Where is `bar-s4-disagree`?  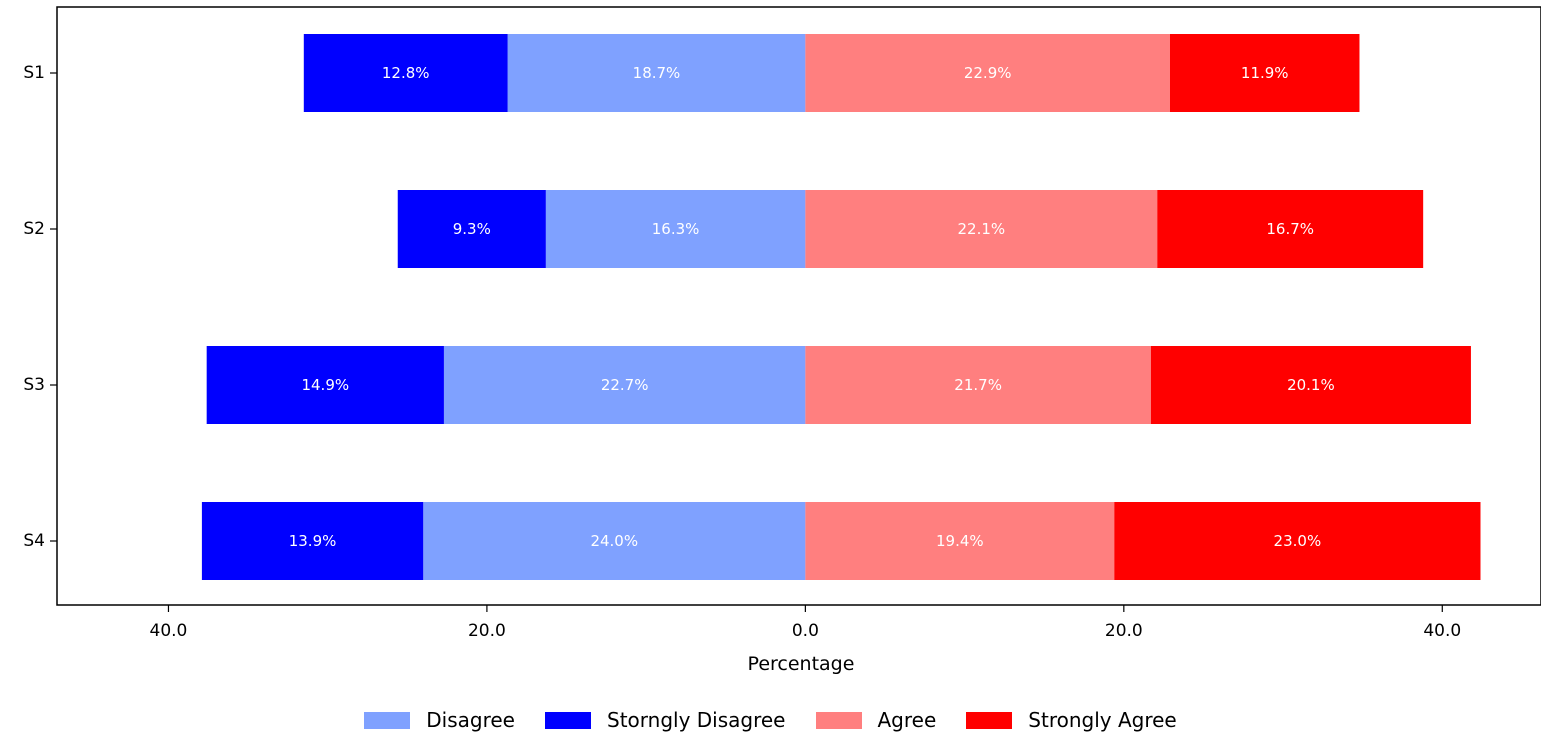
bar-s4-disagree is located at coordinates (614, 541).